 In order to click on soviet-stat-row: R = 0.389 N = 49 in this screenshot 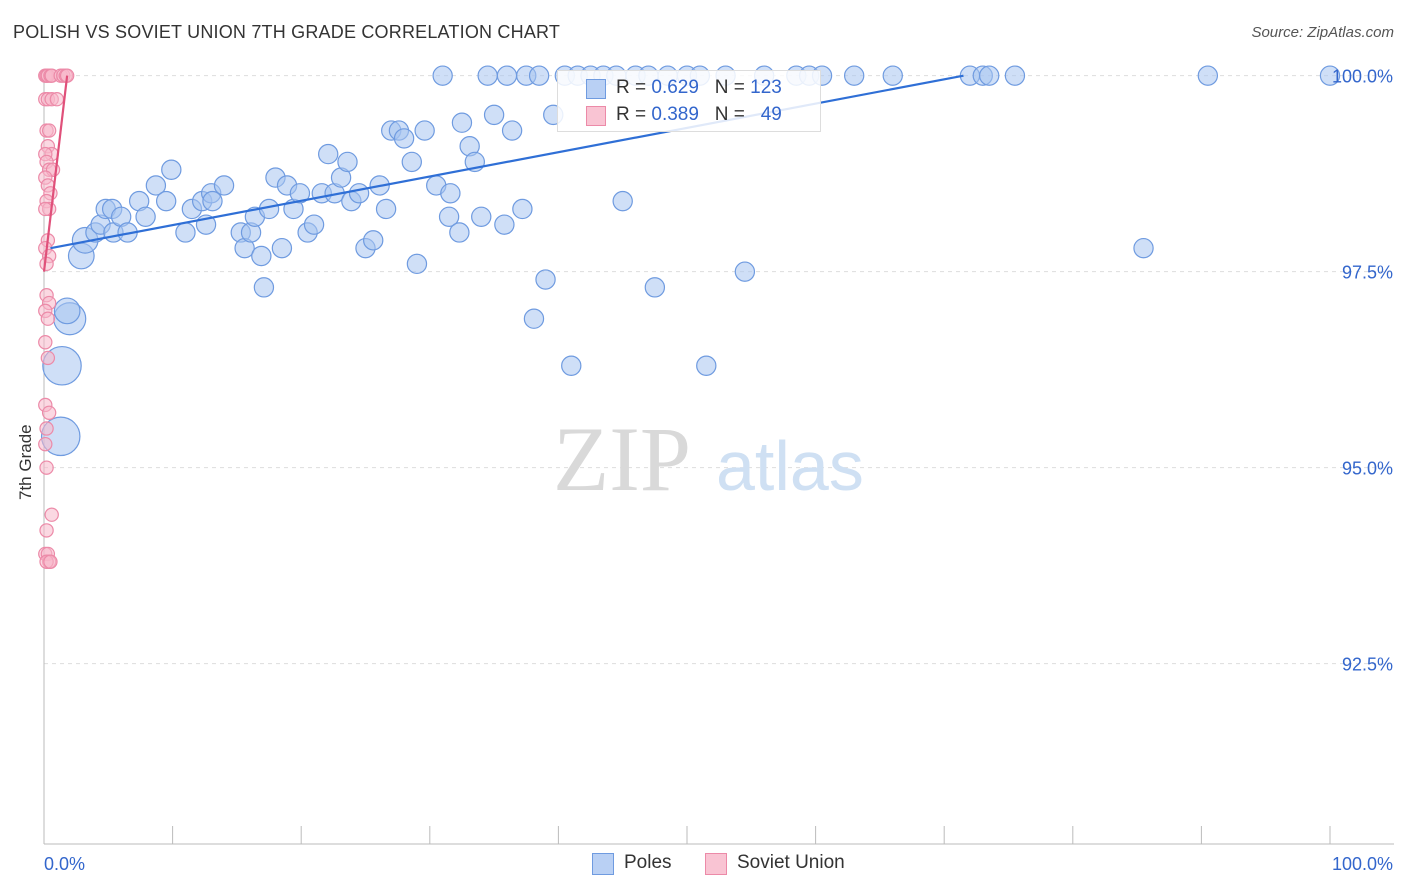, I will do `click(699, 116)`.